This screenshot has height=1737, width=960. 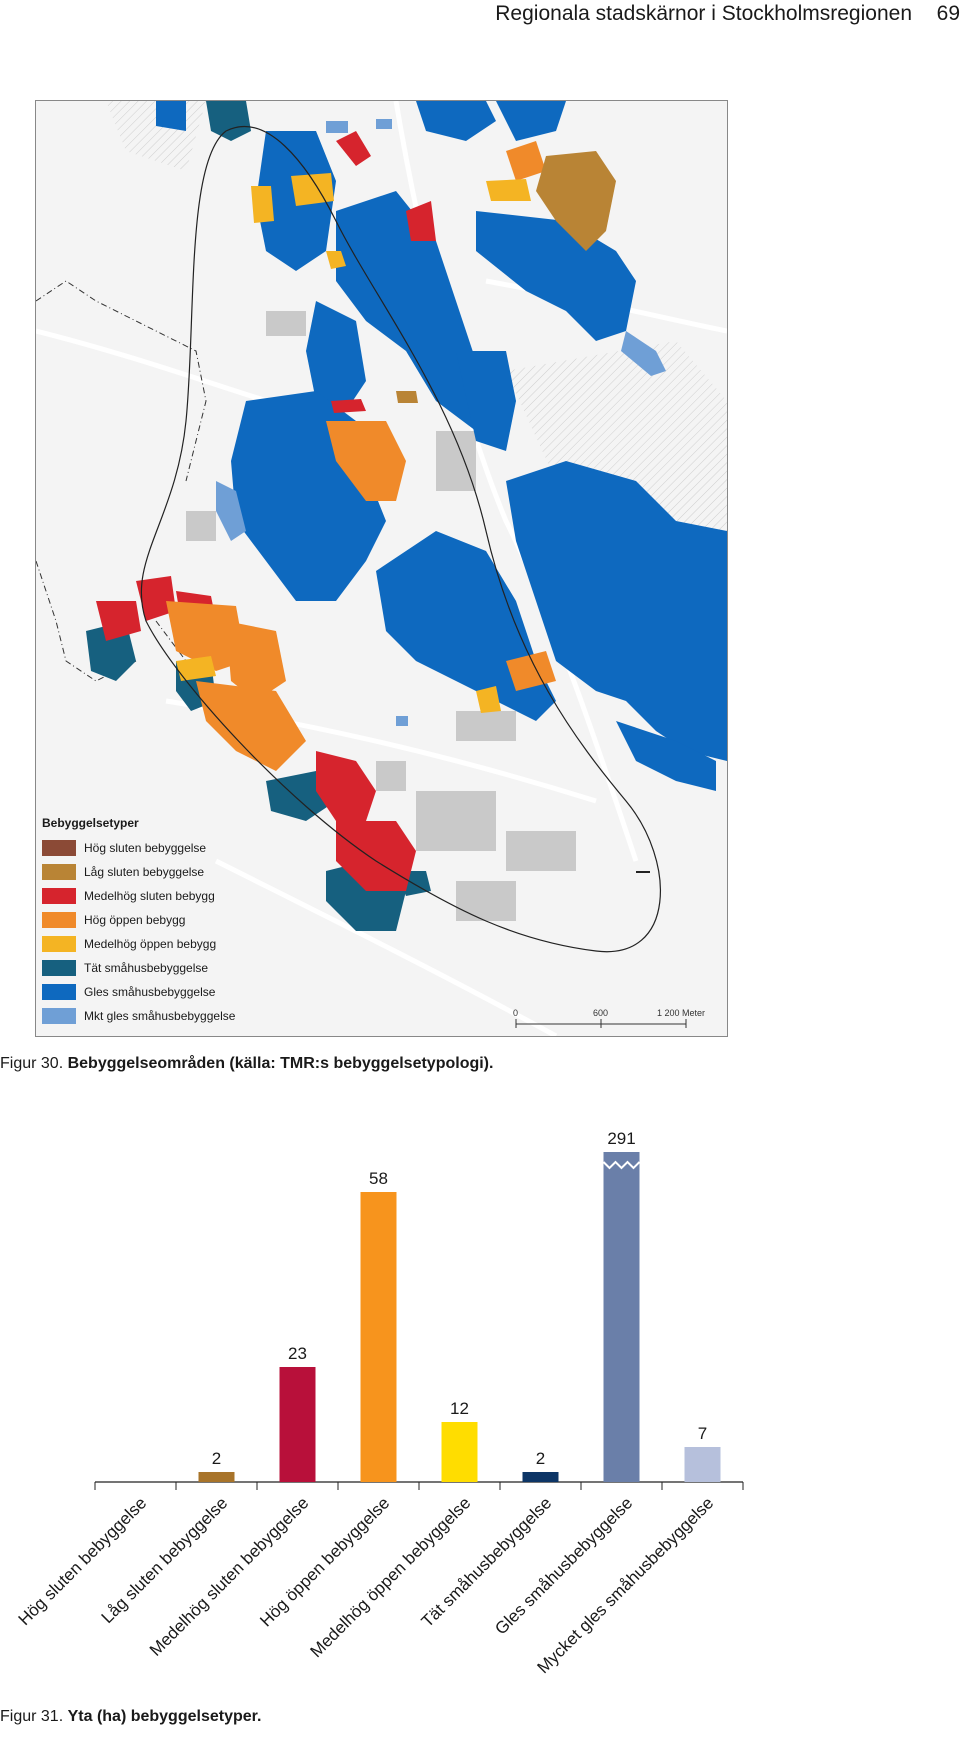 I want to click on legend-label: Gles småhusbebyggelse, so click(x=150, y=992).